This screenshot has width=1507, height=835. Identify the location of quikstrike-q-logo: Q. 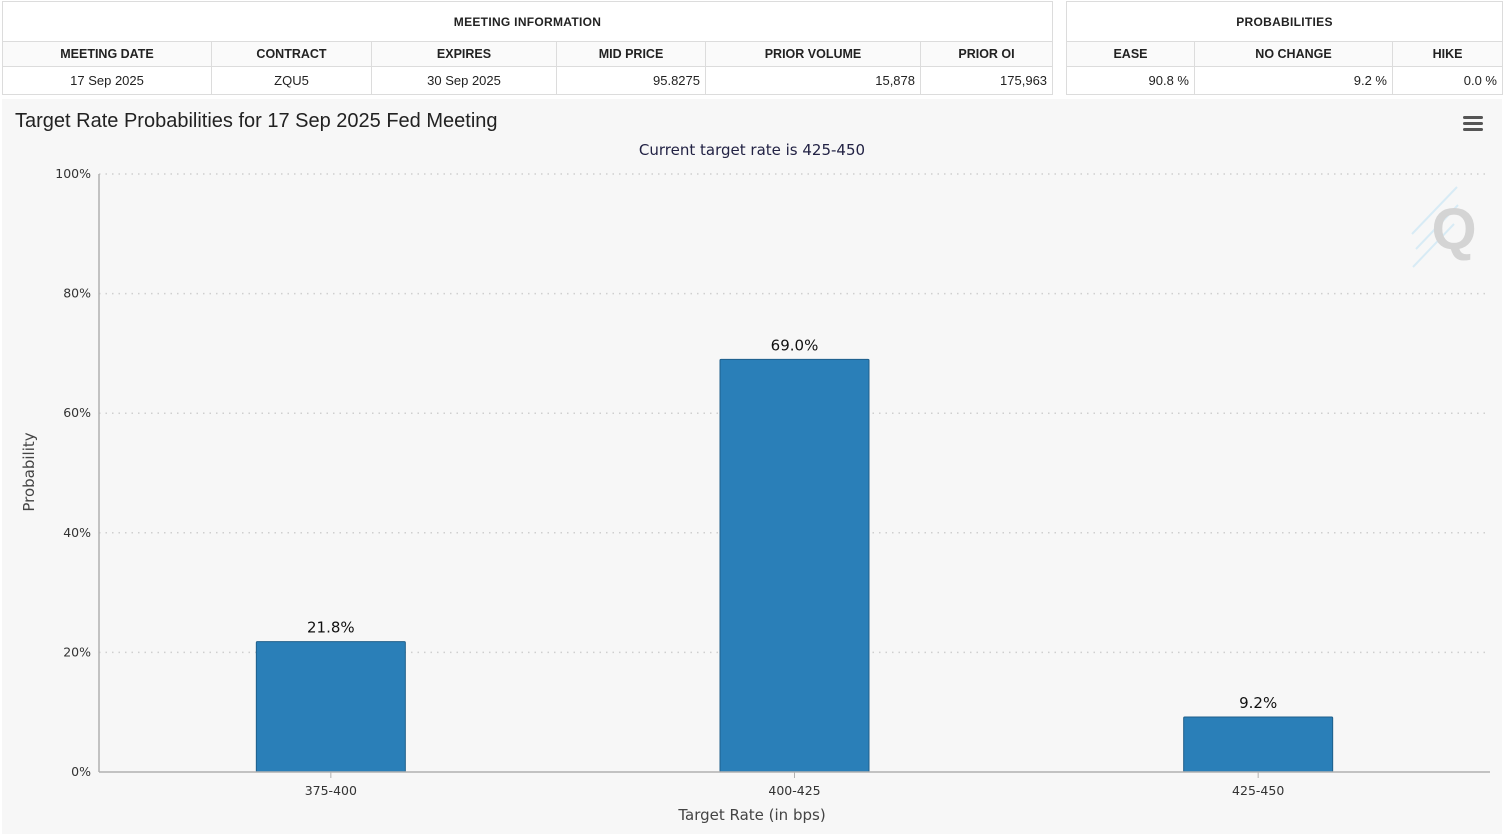
(1444, 227).